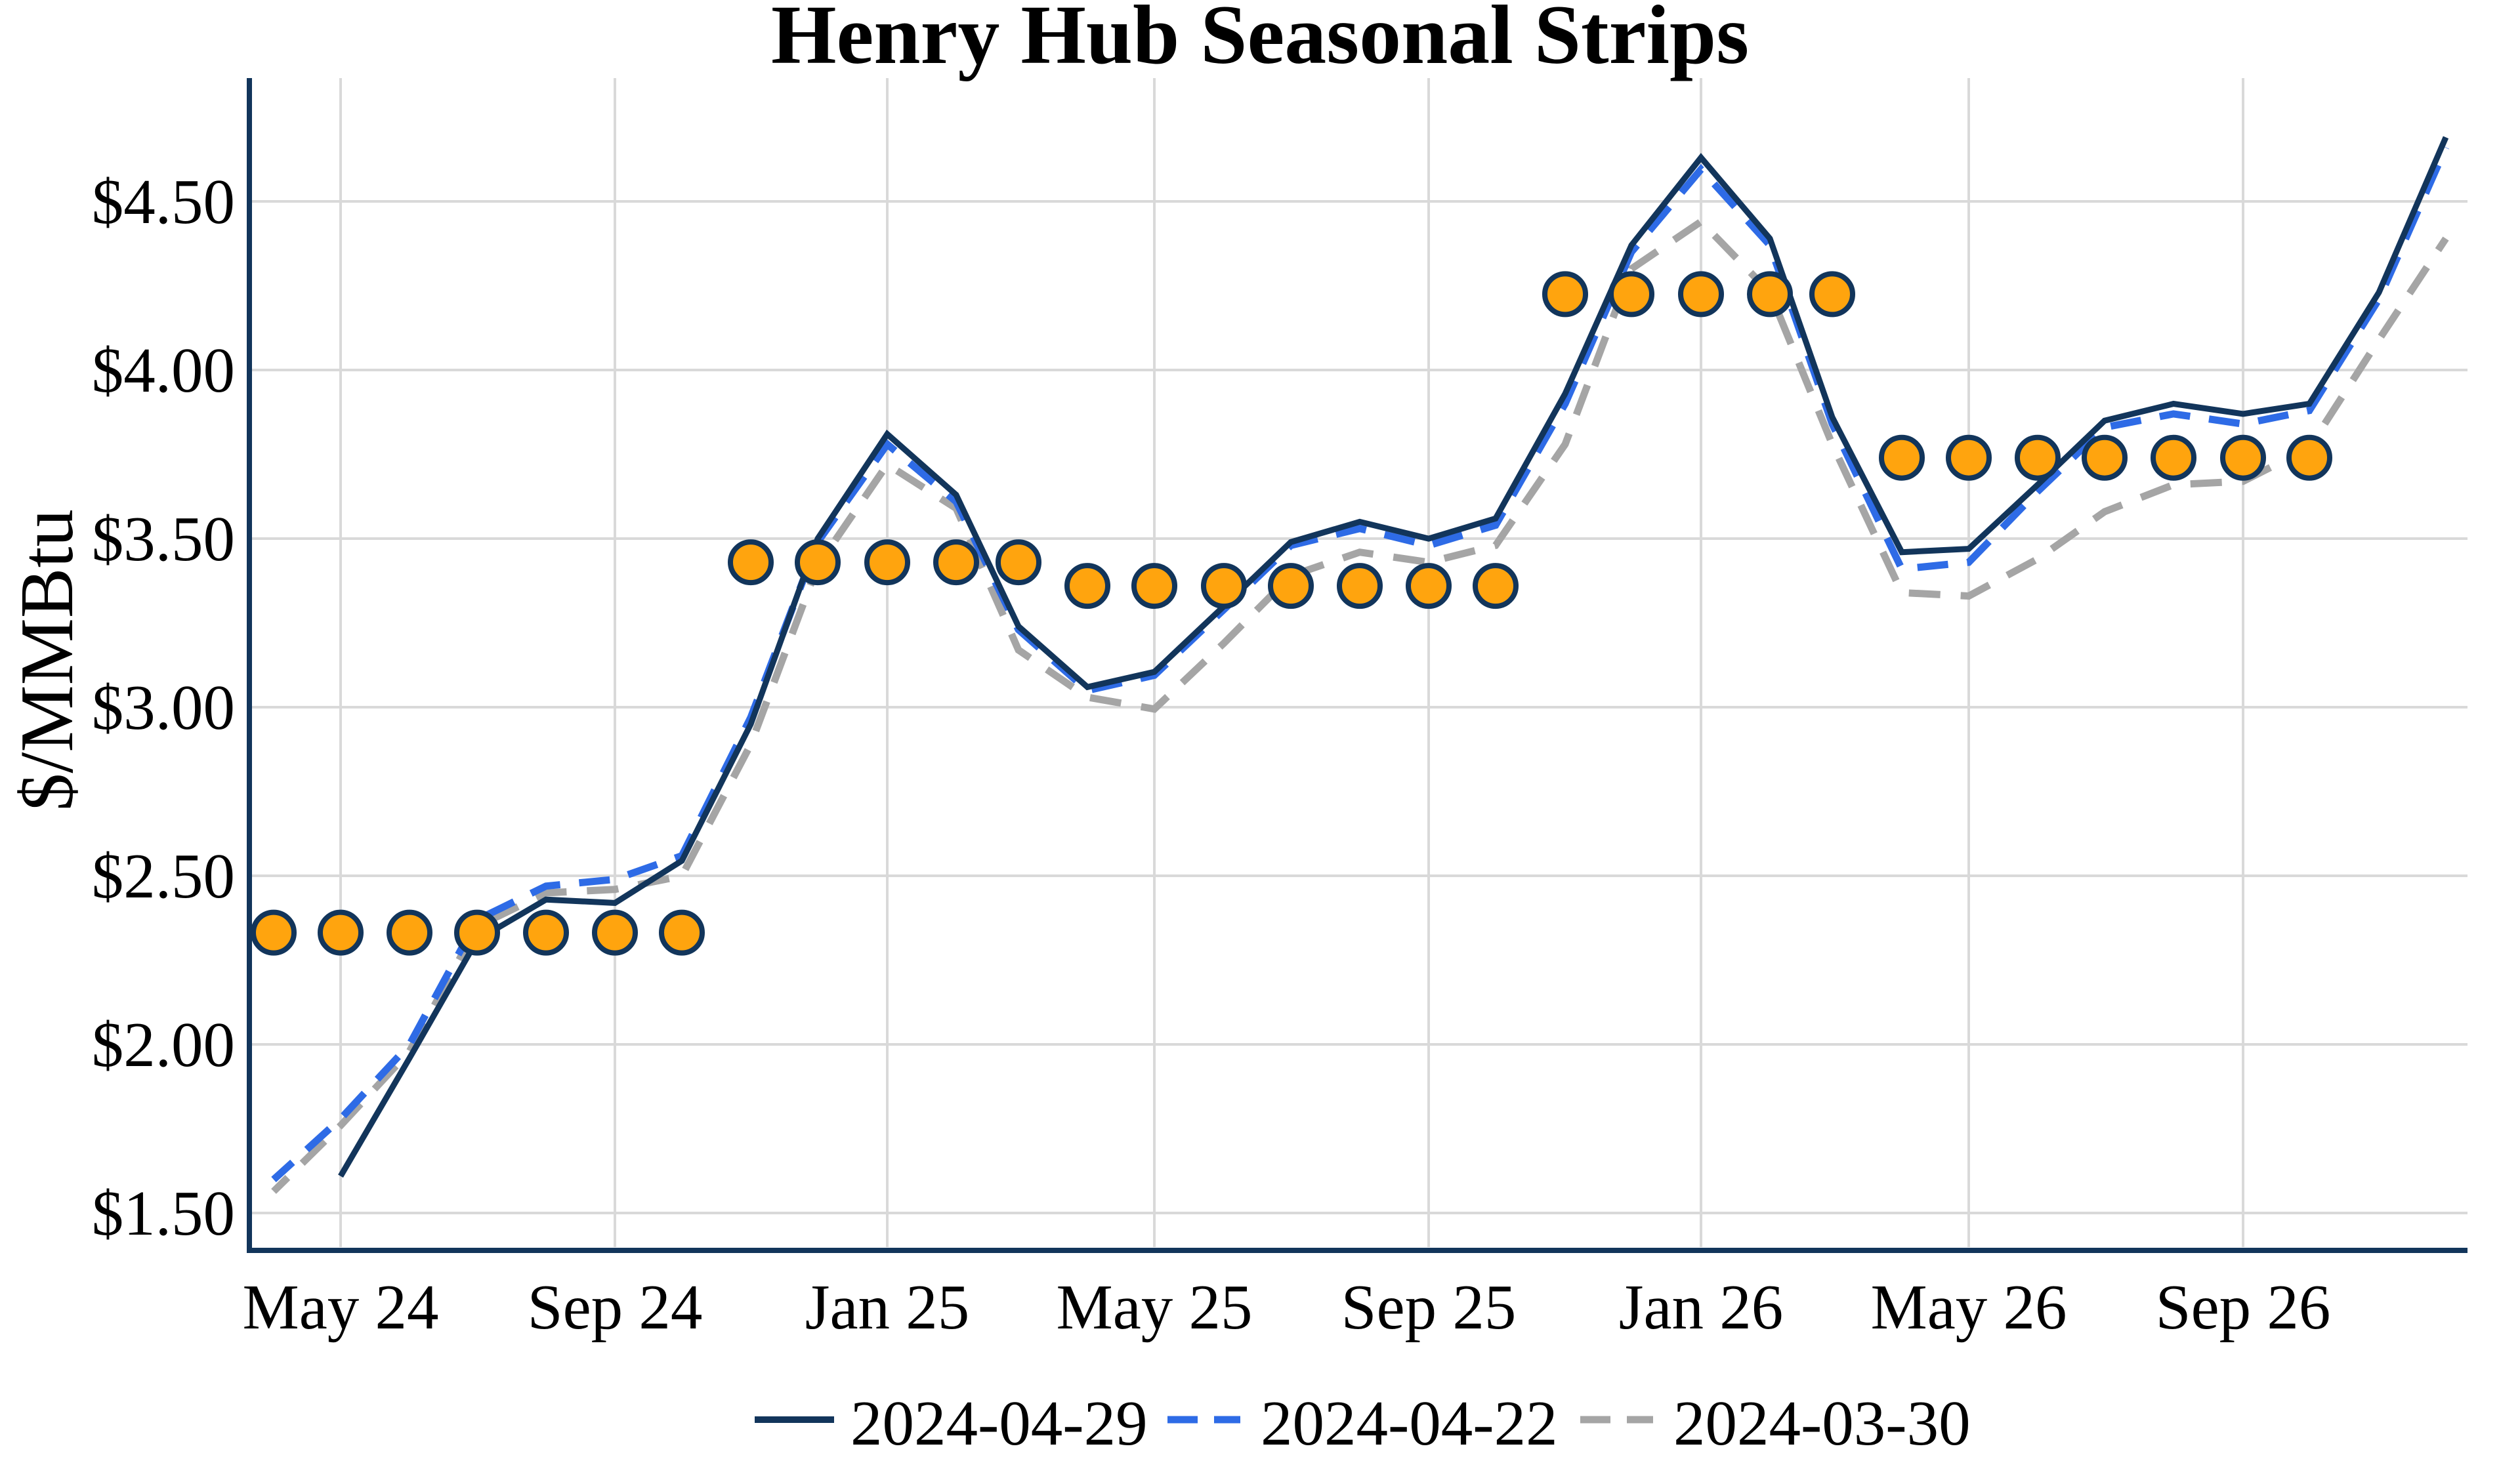 The width and height of the screenshot is (2520, 1480). Describe the element at coordinates (1260, 40) in the screenshot. I see `svg-text: Henry Hub Seasonal Strips` at that location.